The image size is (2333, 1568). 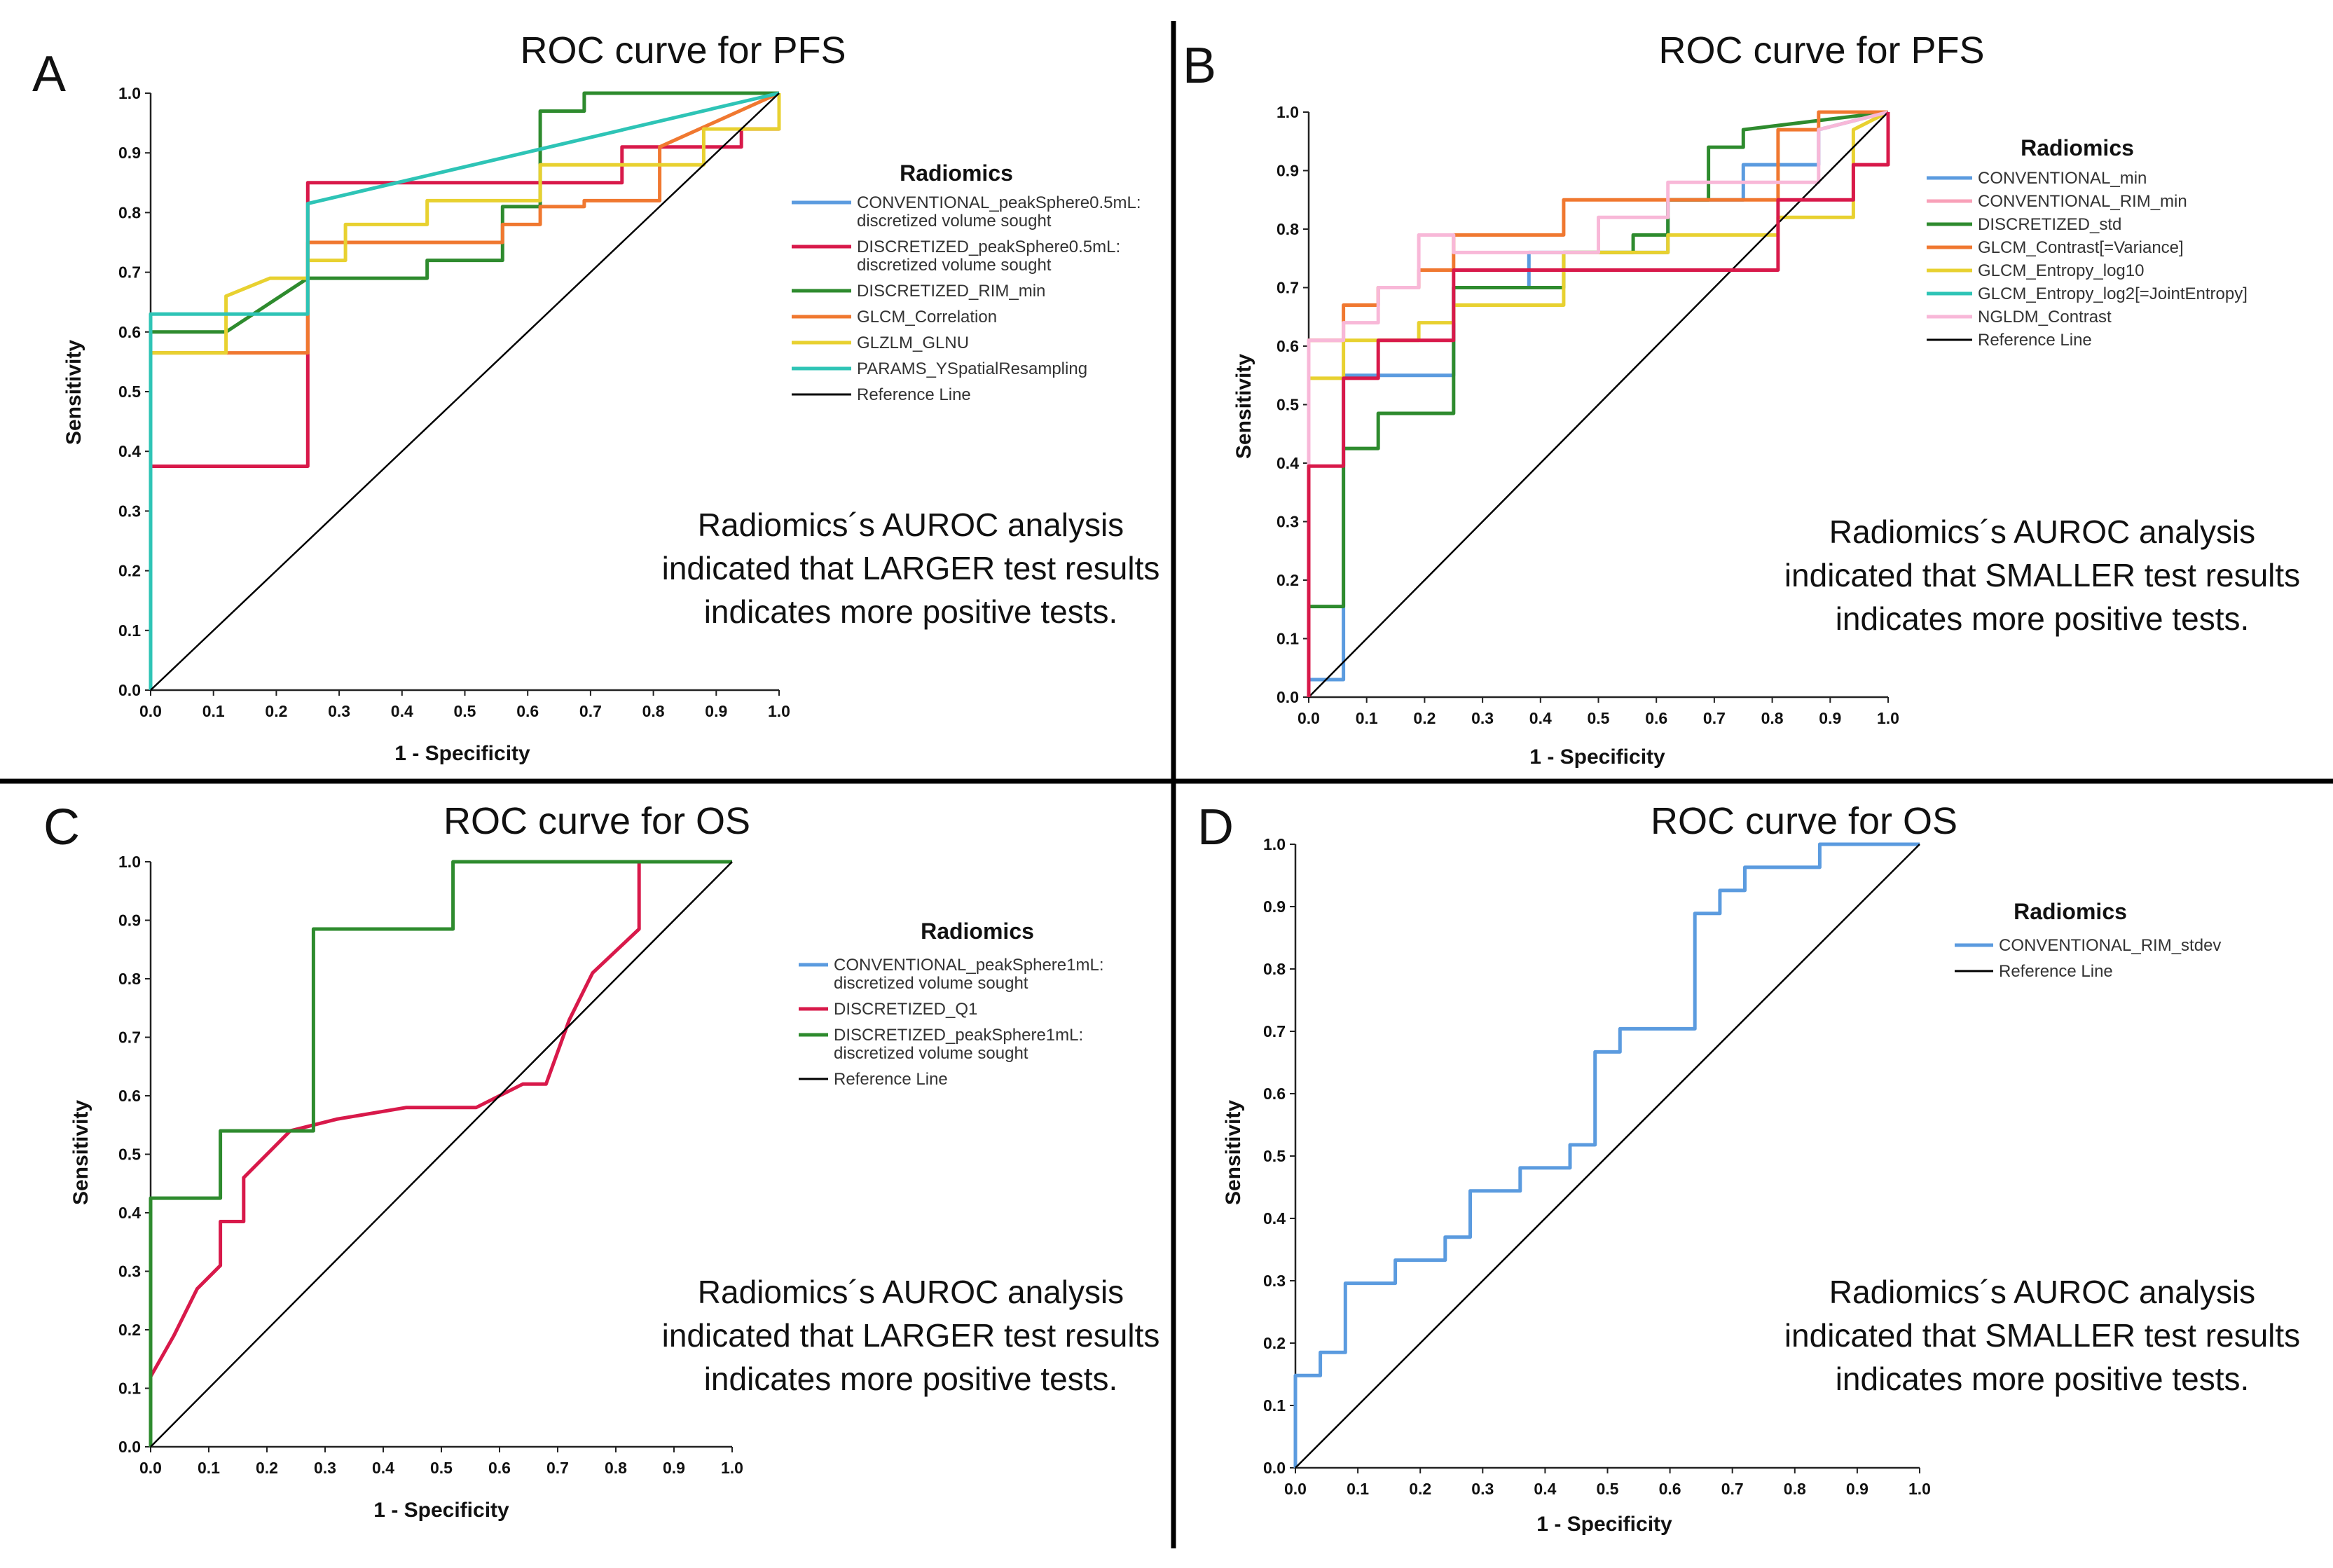 I want to click on legend-entry: GLCM_Entropy_log2[=JointEntropy], so click(x=2113, y=293).